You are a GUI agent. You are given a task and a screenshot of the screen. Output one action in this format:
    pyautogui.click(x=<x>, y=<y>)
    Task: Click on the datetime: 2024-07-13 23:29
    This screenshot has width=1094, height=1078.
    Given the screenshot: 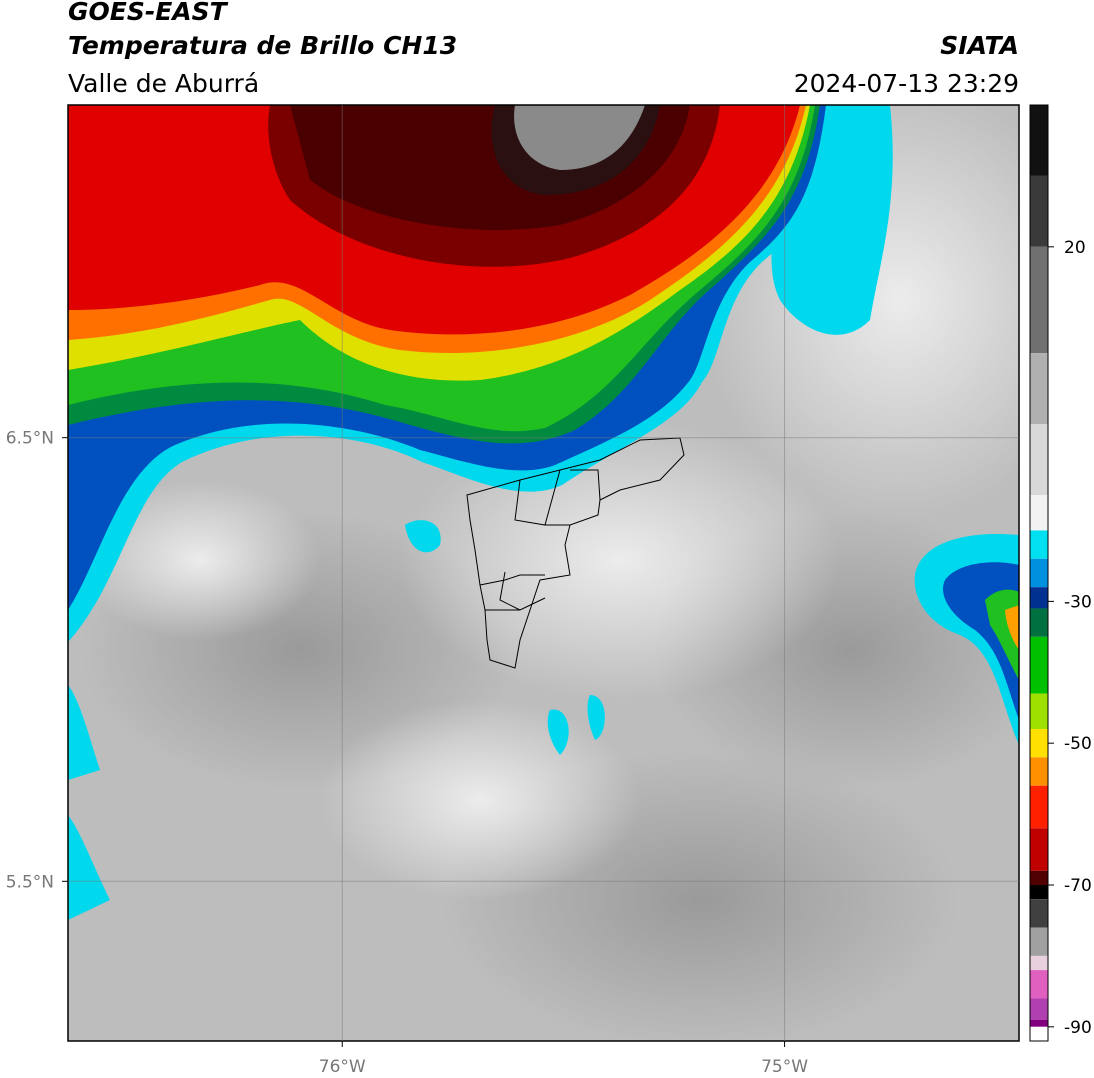 What is the action you would take?
    pyautogui.click(x=906, y=83)
    